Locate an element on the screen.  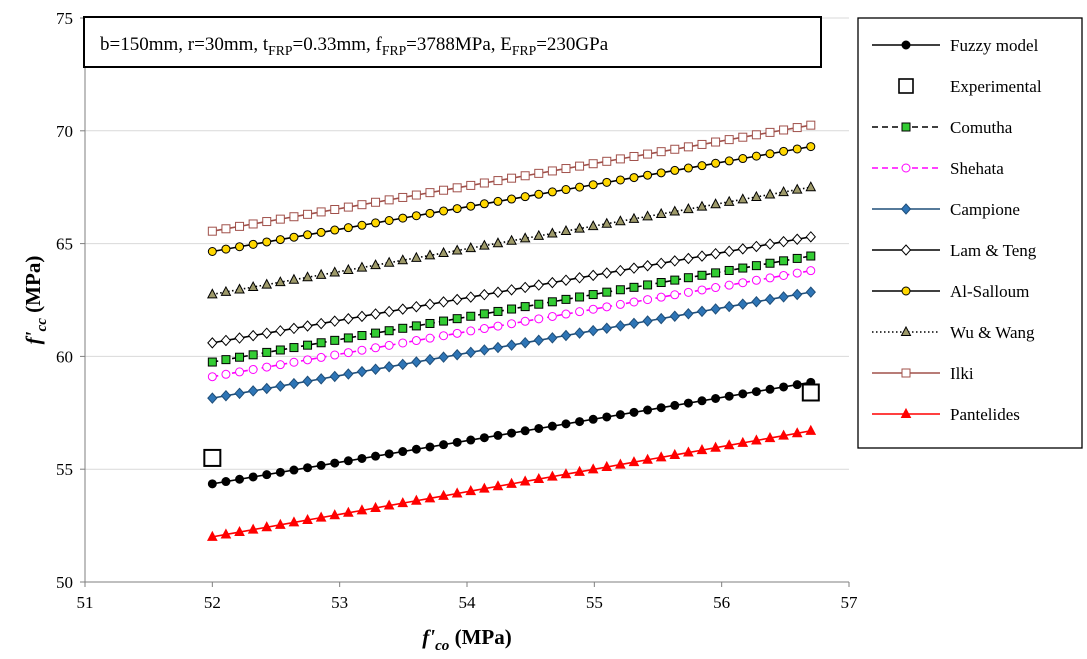
legend-label: Lam & Teng is located at coordinates (993, 250).